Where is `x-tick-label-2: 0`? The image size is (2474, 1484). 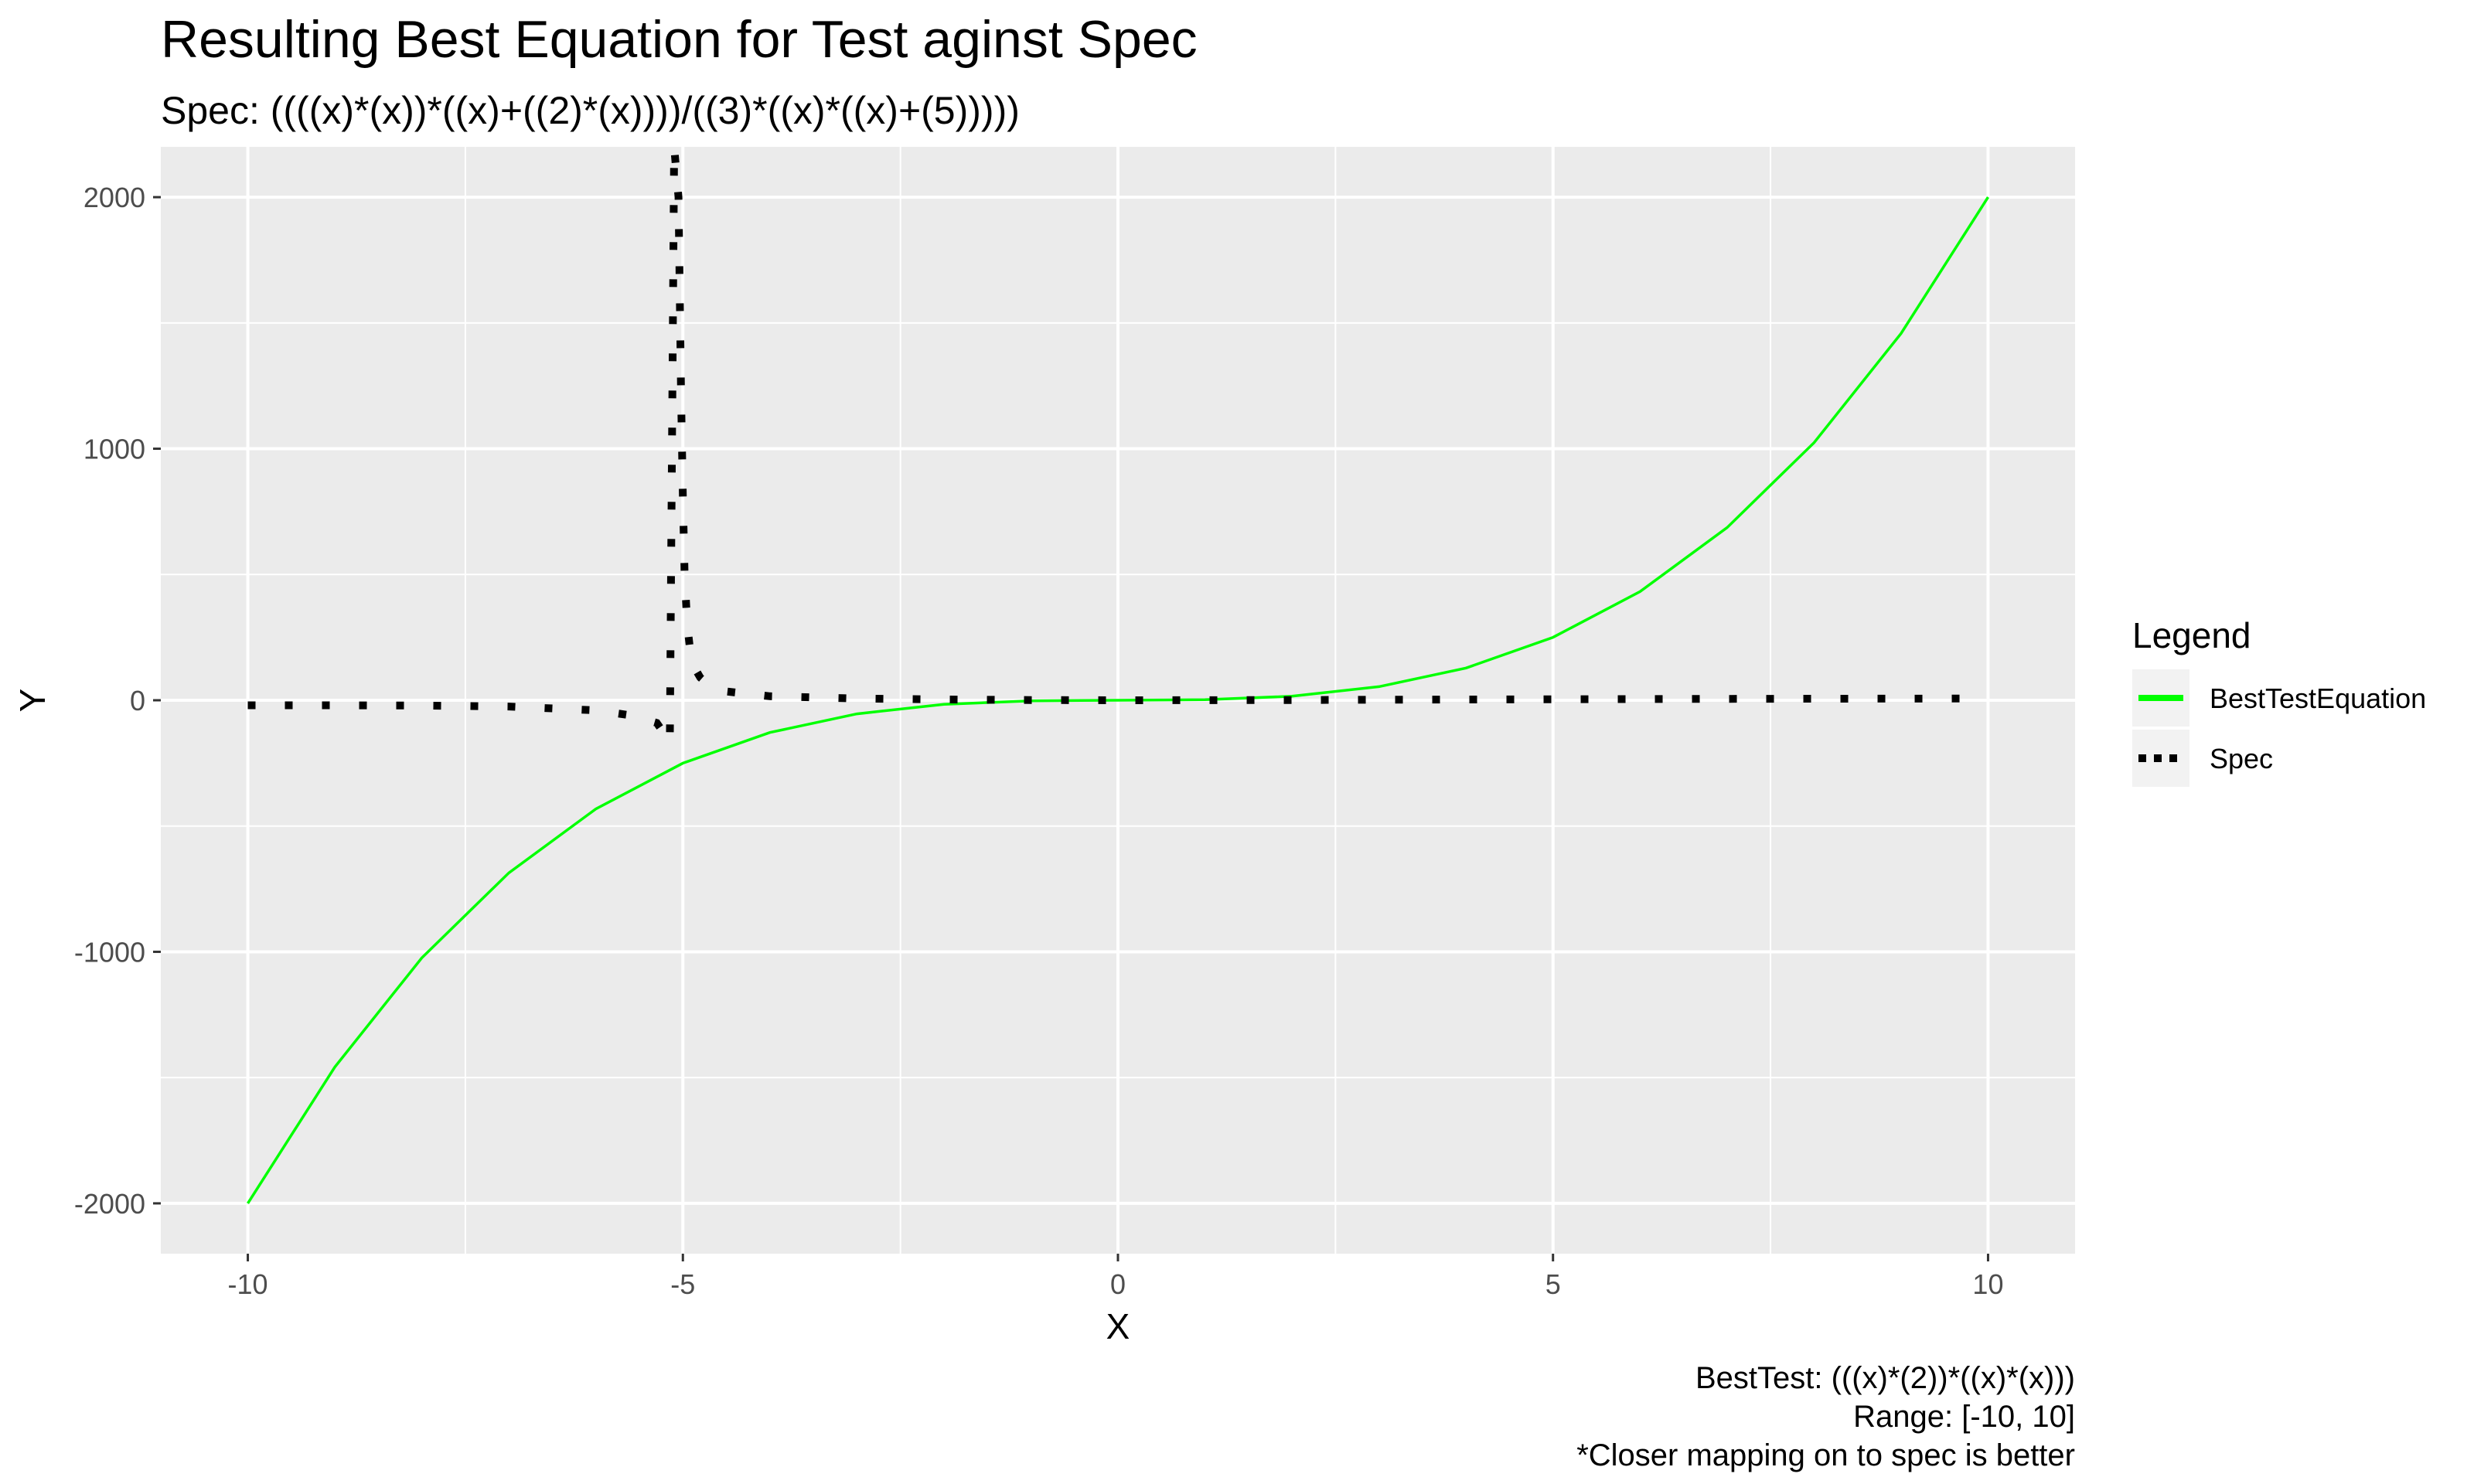
x-tick-label-2: 0 is located at coordinates (1118, 1284).